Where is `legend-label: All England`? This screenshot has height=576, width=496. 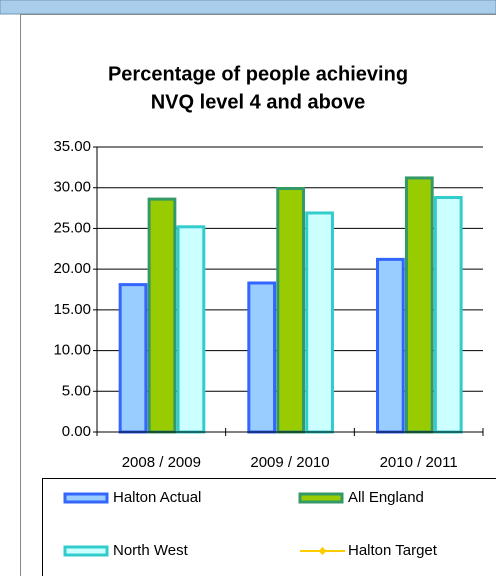 legend-label: All England is located at coordinates (386, 497).